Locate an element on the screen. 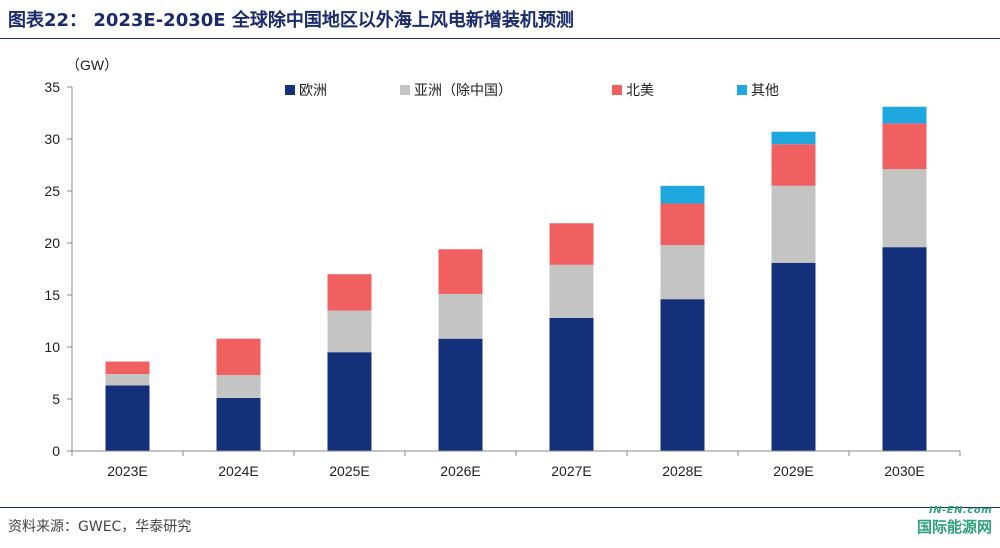  y-tick-label: 15 is located at coordinates (52, 295).